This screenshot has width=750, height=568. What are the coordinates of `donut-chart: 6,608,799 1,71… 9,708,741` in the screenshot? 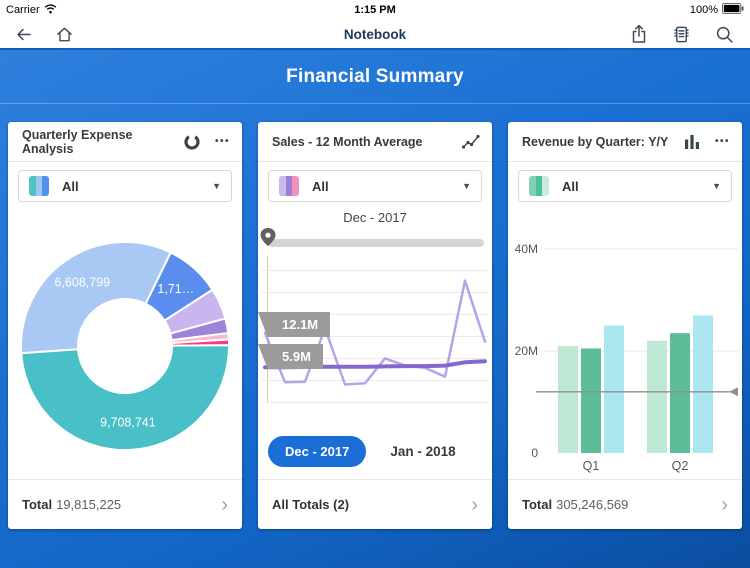 It's located at (125, 346).